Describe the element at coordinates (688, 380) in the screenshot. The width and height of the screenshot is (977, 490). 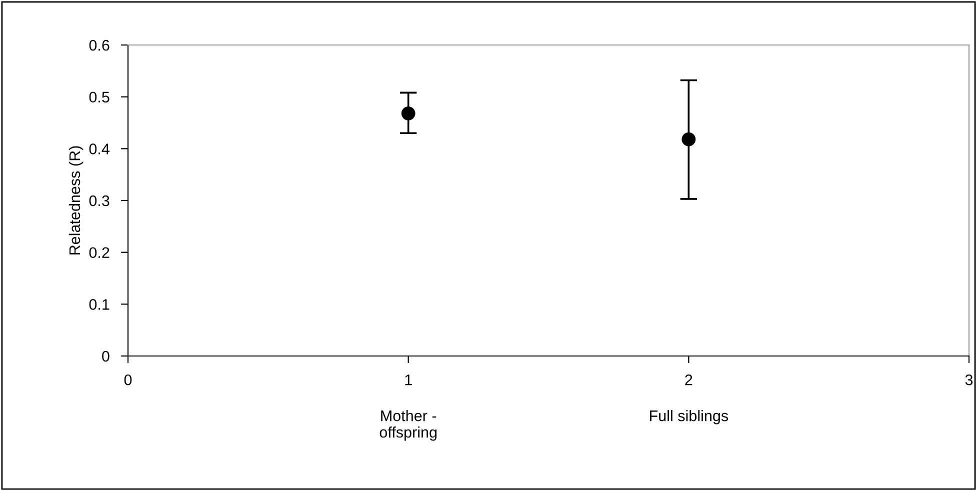
I see `x-tick-label: 2` at that location.